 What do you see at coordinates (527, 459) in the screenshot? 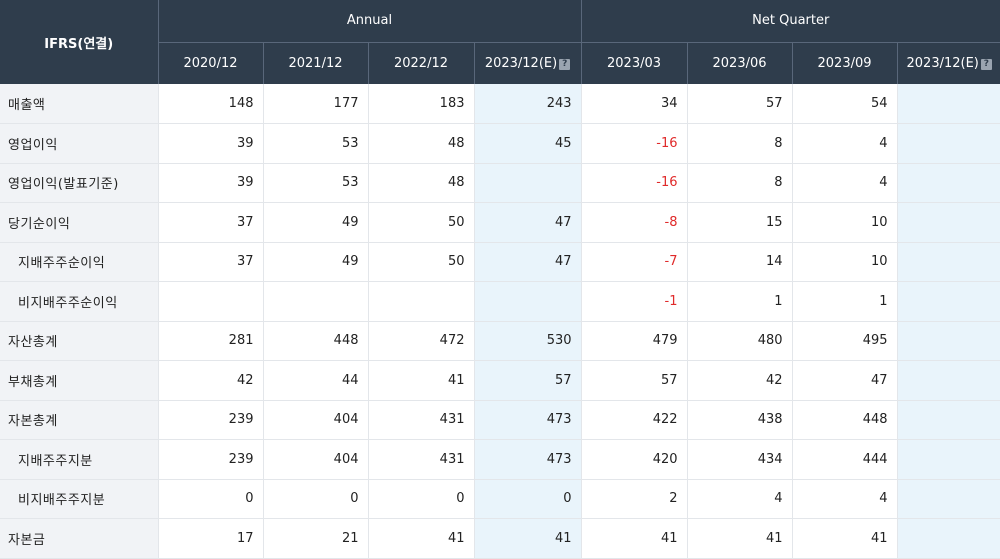
I see `table-cell: 473` at bounding box center [527, 459].